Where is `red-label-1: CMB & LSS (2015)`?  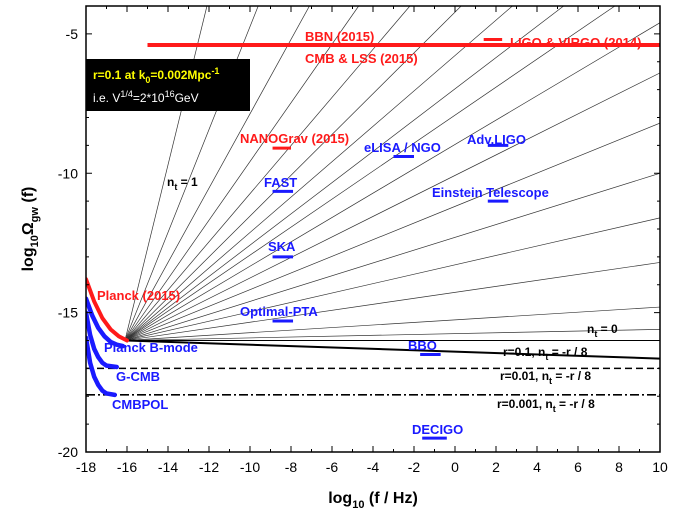
red-label-1: CMB & LSS (2015) is located at coordinates (361, 58).